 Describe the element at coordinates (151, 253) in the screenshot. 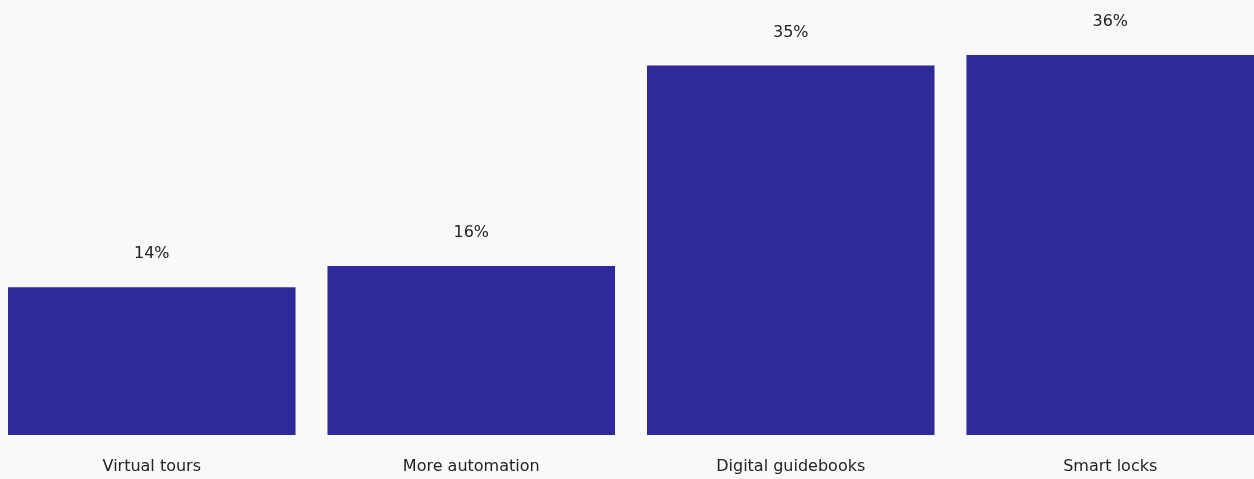

I see `data-label: 14%` at that location.